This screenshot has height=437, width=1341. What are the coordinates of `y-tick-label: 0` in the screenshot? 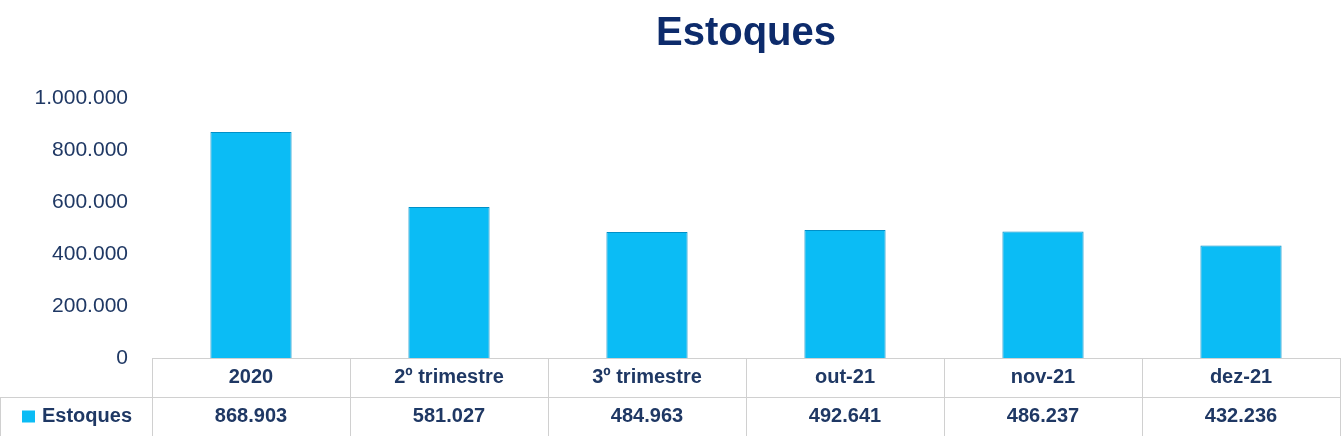 It's located at (122, 356).